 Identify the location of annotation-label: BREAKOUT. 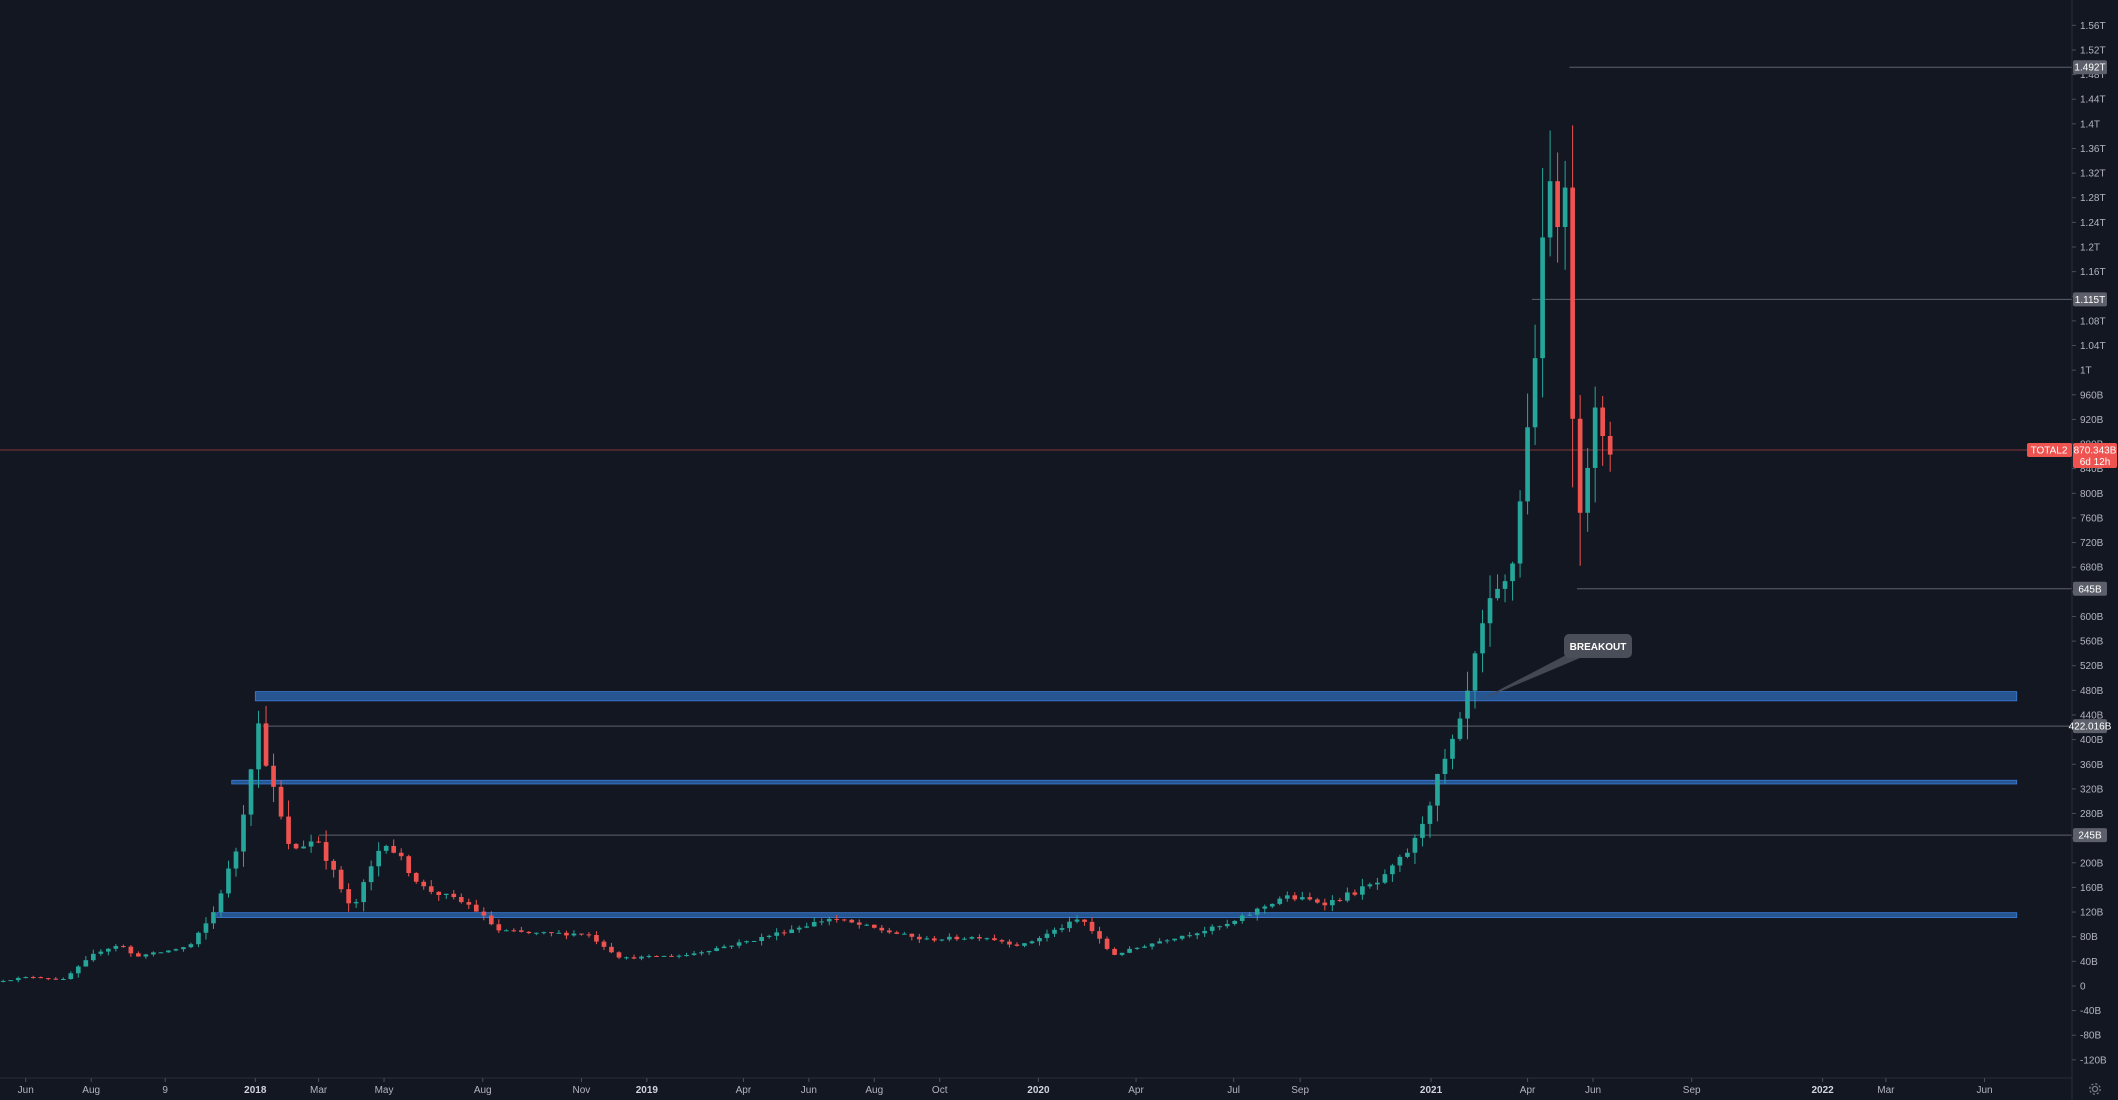
(1598, 647).